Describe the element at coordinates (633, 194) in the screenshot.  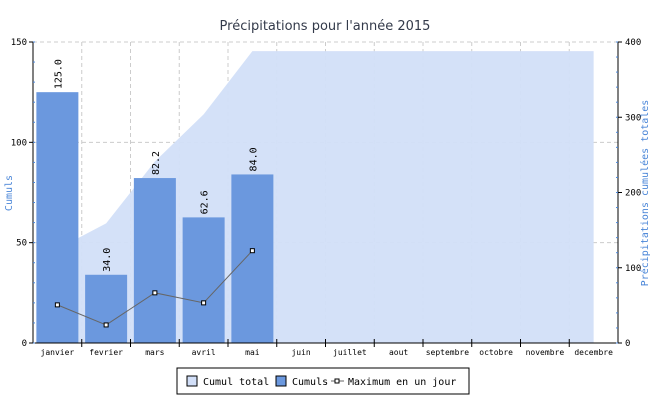
I see `y2-tick-label: 200` at that location.